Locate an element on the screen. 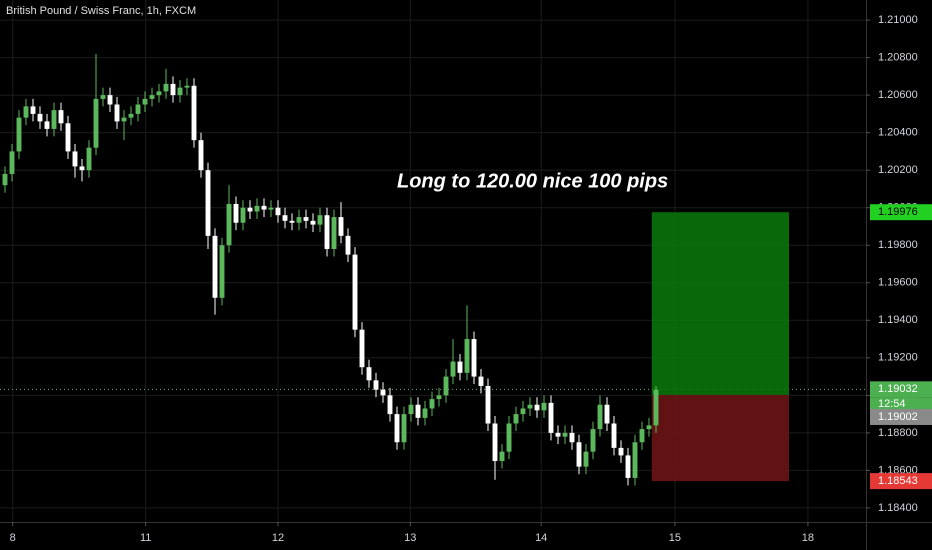  x-tick-label: 15 is located at coordinates (675, 538).